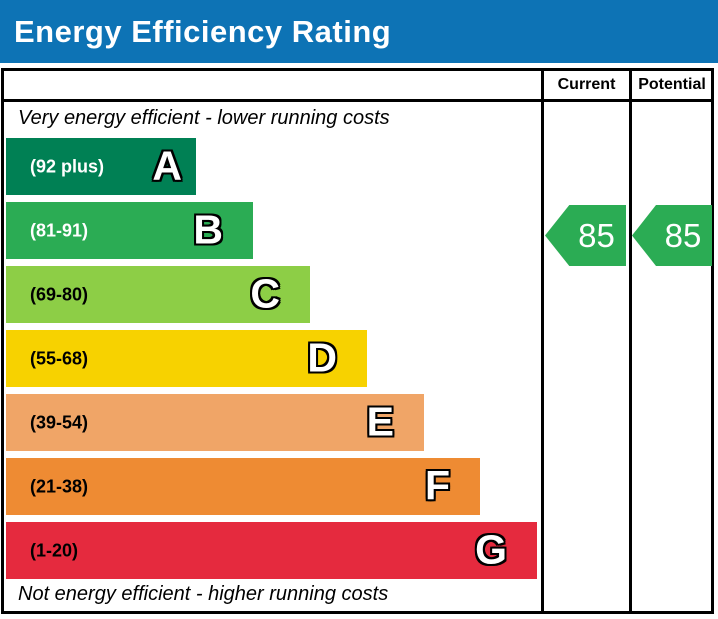 The width and height of the screenshot is (718, 619). I want to click on band-e: (39-54) E, so click(215, 422).